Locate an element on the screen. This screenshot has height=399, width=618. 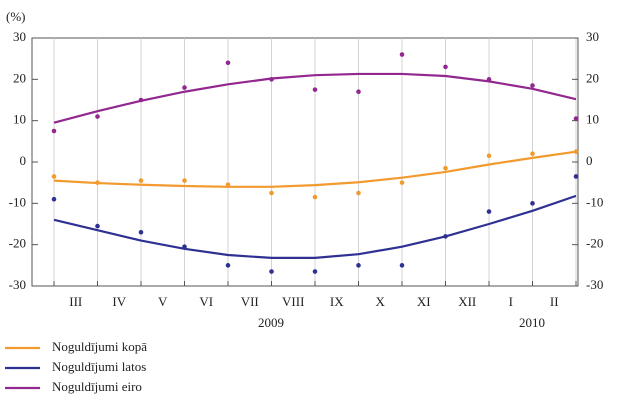
x-tick-label: VII is located at coordinates (250, 301).